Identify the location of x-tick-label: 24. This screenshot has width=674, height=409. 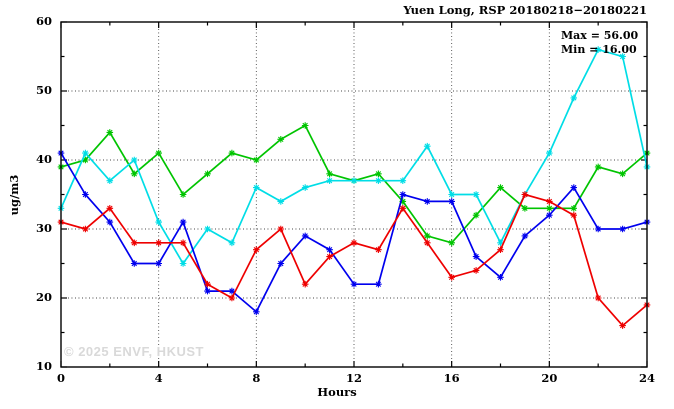
(646, 378).